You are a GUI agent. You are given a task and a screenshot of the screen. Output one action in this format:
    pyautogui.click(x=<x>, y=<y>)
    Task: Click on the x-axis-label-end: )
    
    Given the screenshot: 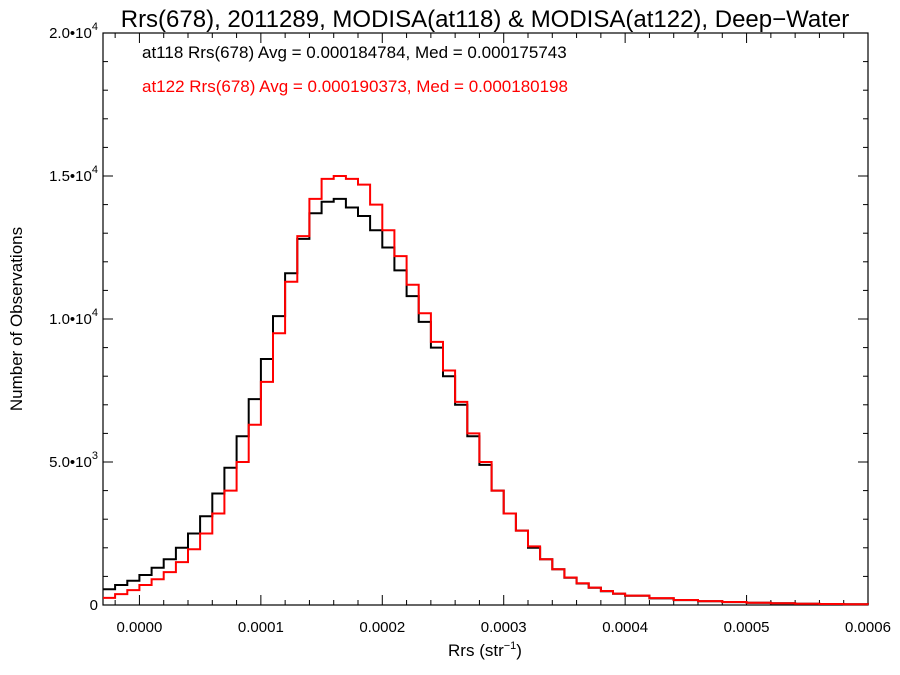 What is the action you would take?
    pyautogui.click(x=519, y=650)
    